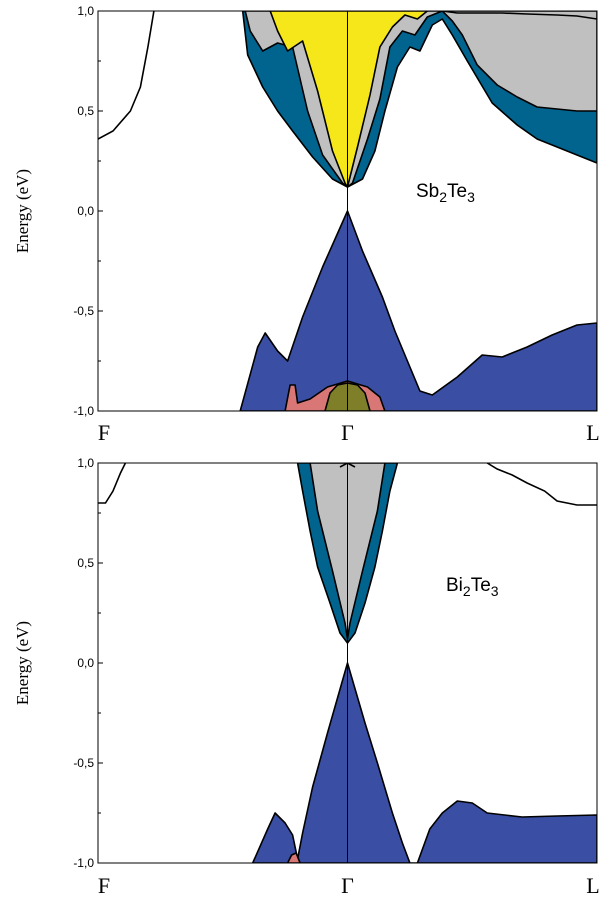 The width and height of the screenshot is (603, 900). Describe the element at coordinates (445, 193) in the screenshot. I see `sb2te3-material-label: Sb2Te3` at that location.